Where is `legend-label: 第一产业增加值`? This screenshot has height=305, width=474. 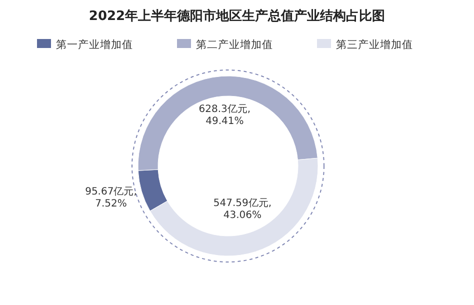 legend-label: 第一产业增加值 is located at coordinates (94, 44).